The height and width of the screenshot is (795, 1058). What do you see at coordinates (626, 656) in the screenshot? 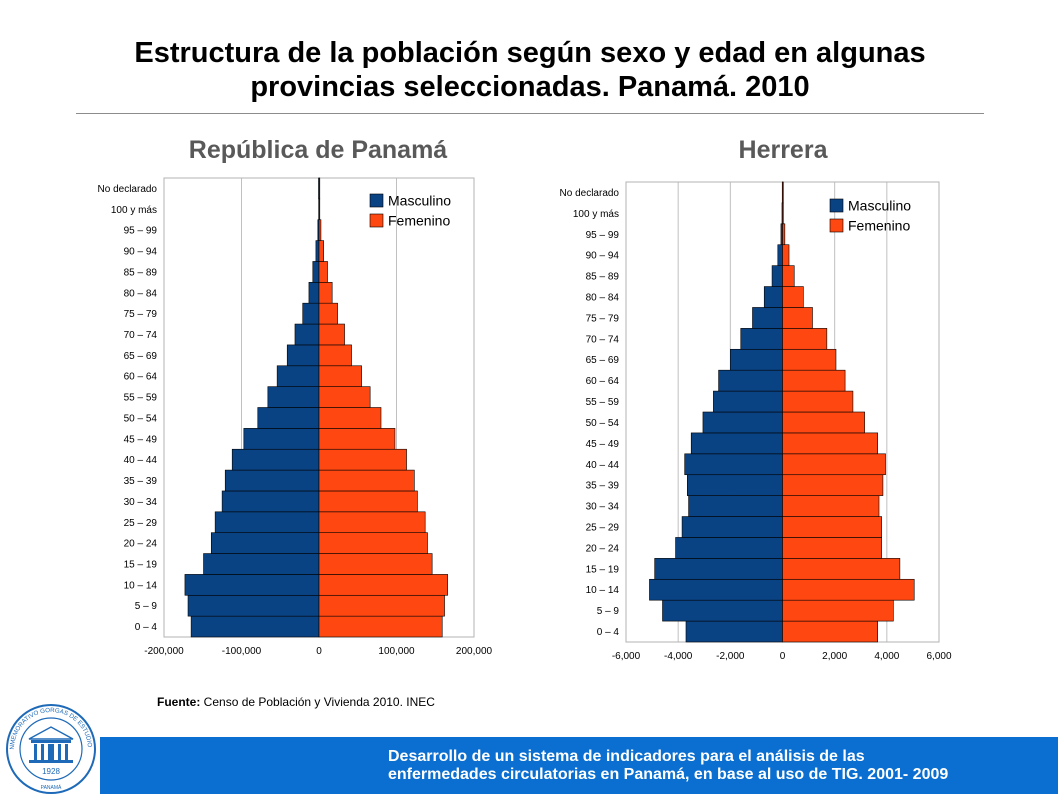
I see `x-tick-label: -6,000` at bounding box center [626, 656].